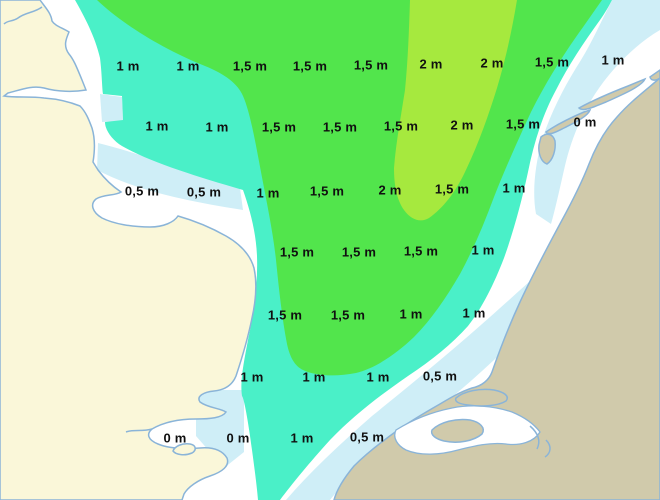  Describe the element at coordinates (455, 110) in the screenshot. I see `sea-zone-2m` at that location.